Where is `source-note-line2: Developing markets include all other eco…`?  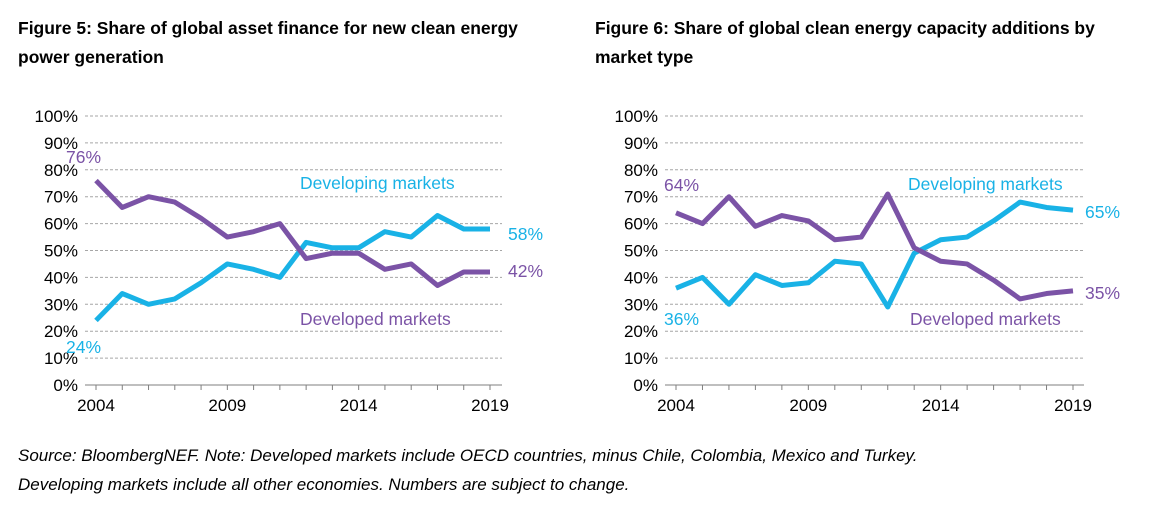 source-note-line2: Developing markets include all other eco… is located at coordinates (324, 484).